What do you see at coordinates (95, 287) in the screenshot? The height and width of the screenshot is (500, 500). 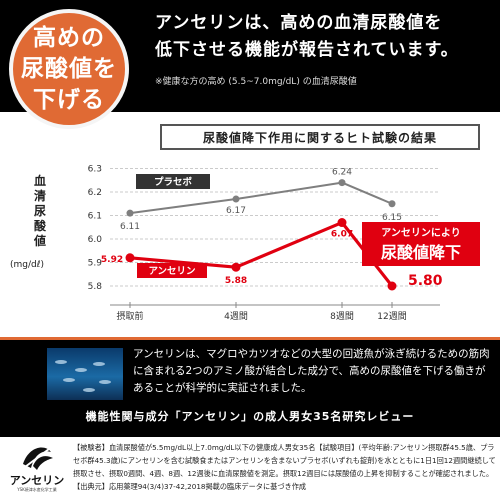 I see `y-tick-label: 5.8` at bounding box center [95, 287].